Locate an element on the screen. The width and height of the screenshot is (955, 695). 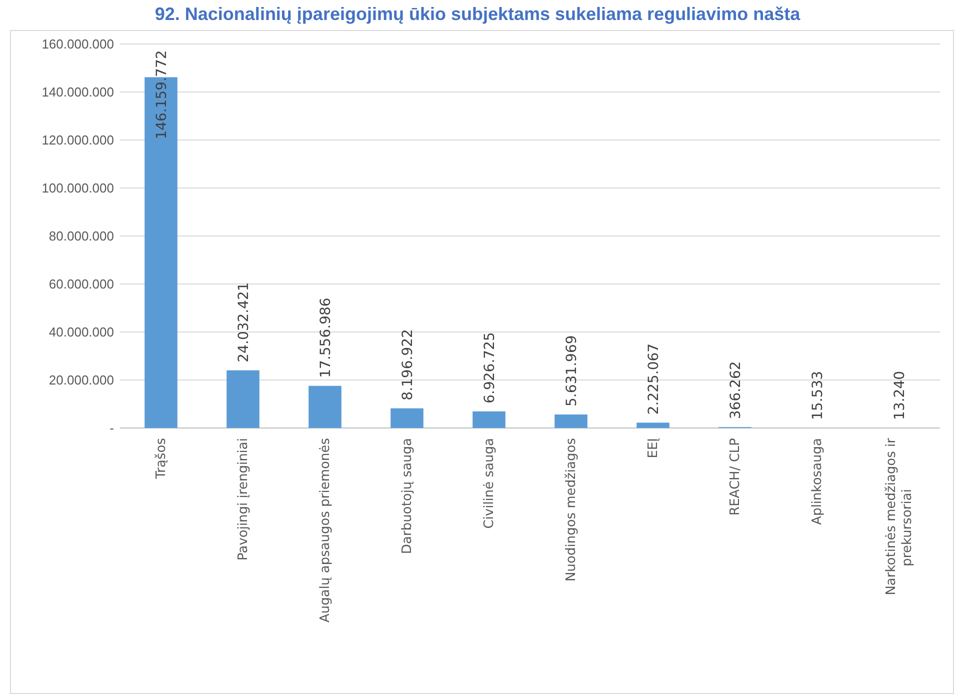
data-label: 17.556.986 is located at coordinates (326, 338).